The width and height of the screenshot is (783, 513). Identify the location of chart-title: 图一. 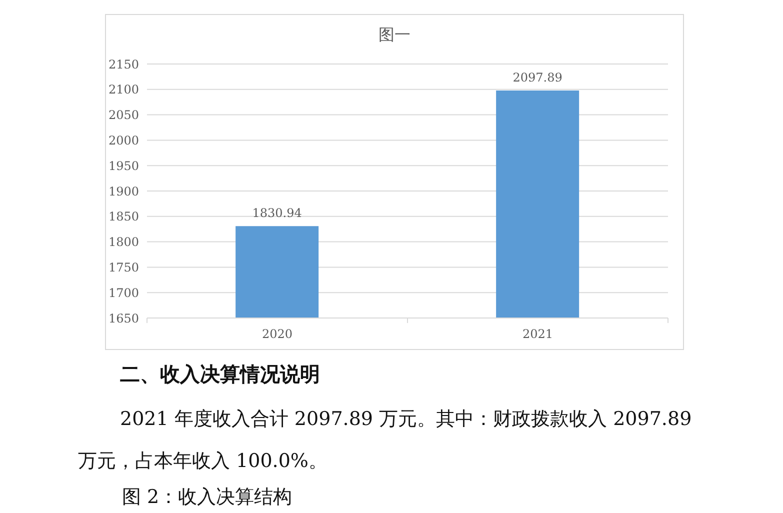
(395, 35).